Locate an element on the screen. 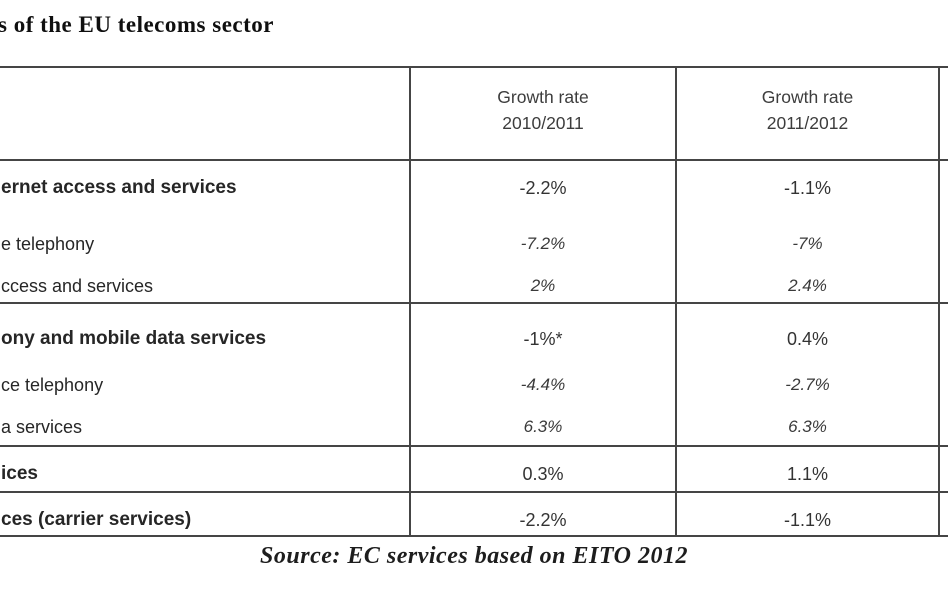 The image size is (948, 593). row-label: a services is located at coordinates (42, 427).